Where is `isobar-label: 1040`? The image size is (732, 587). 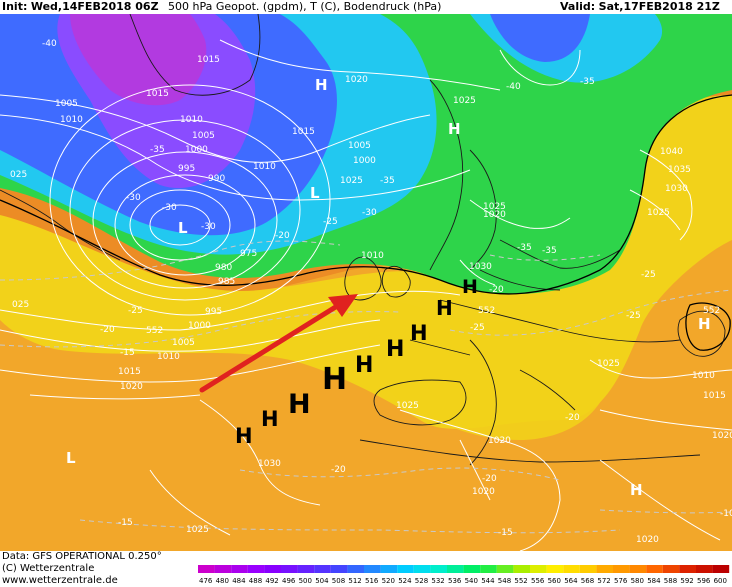
isobar-label: 1040 is located at coordinates (671, 152).